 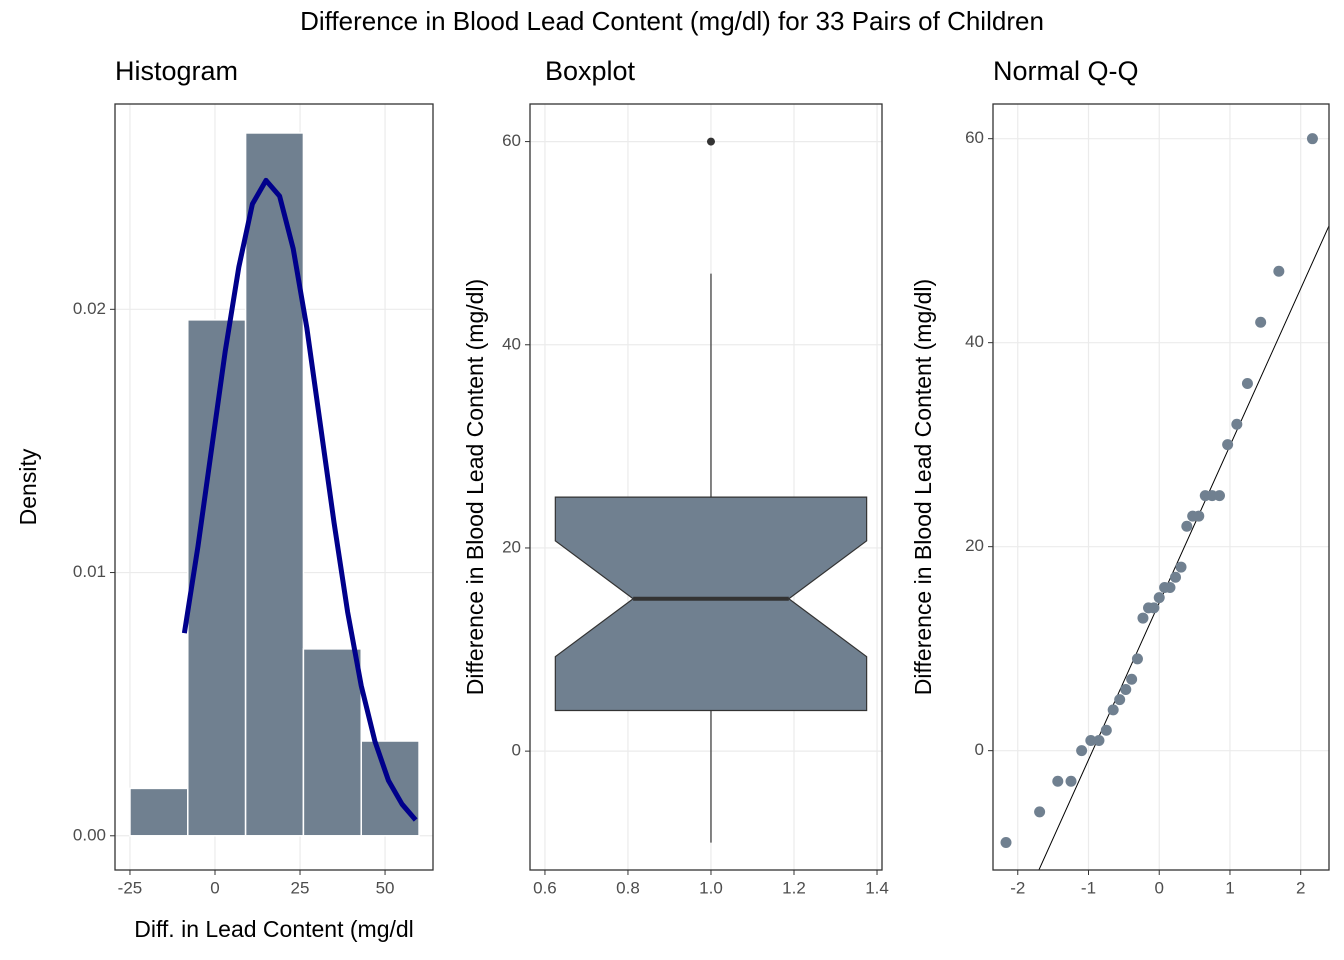 I want to click on x-tick-label: -2, so click(x=1017, y=887).